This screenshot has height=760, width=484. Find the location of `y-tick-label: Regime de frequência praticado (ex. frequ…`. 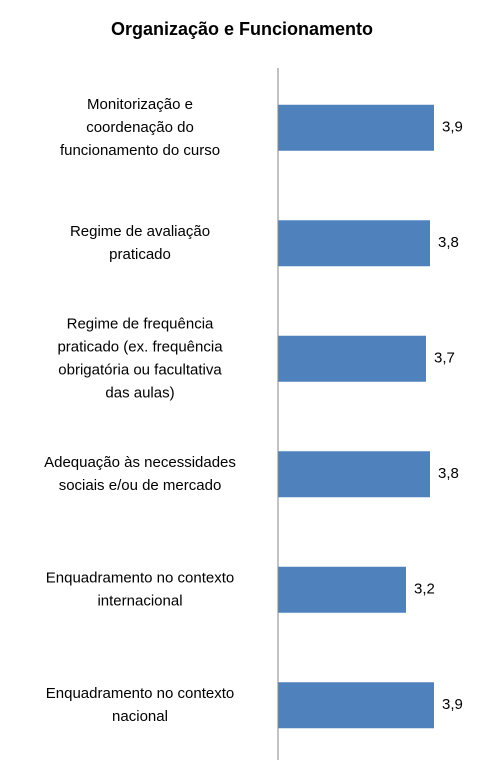

y-tick-label: Regime de frequência praticado (ex. frequ… is located at coordinates (140, 358).